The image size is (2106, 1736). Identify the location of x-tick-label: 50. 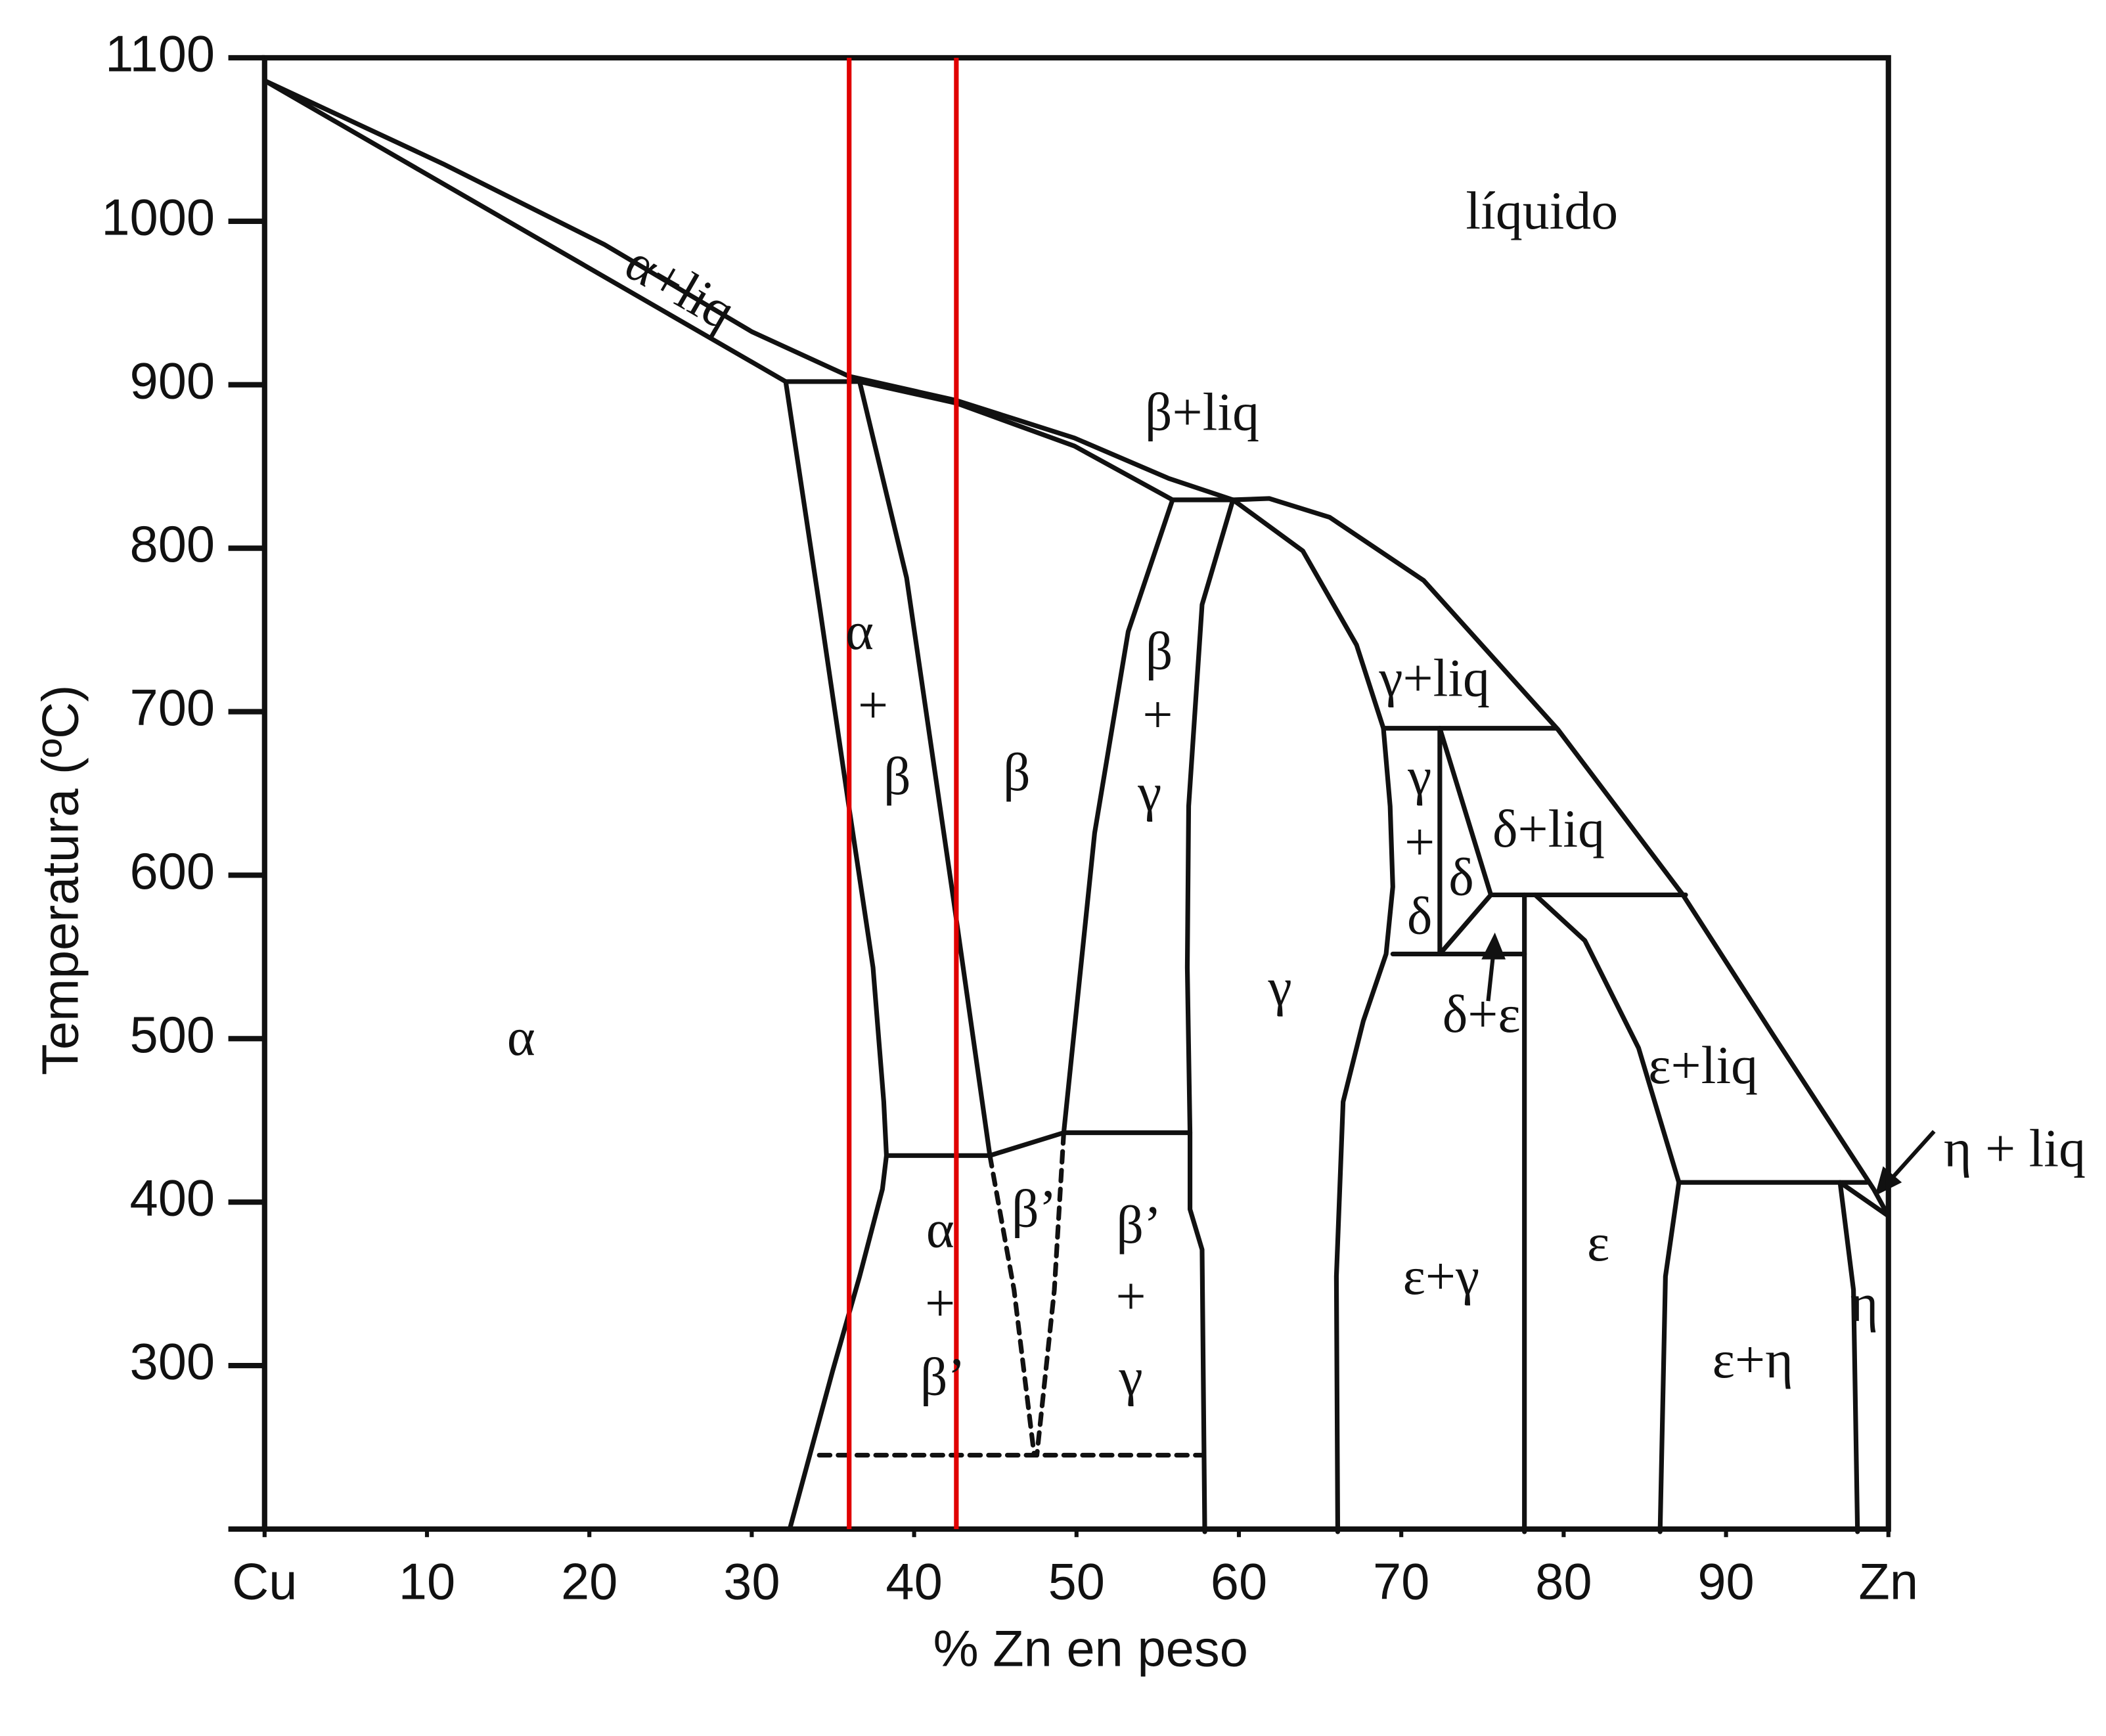
(1076, 1581).